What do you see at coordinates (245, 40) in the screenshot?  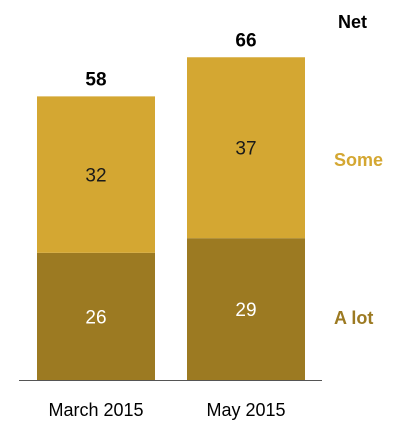 I see `total-label-2: 66` at bounding box center [245, 40].